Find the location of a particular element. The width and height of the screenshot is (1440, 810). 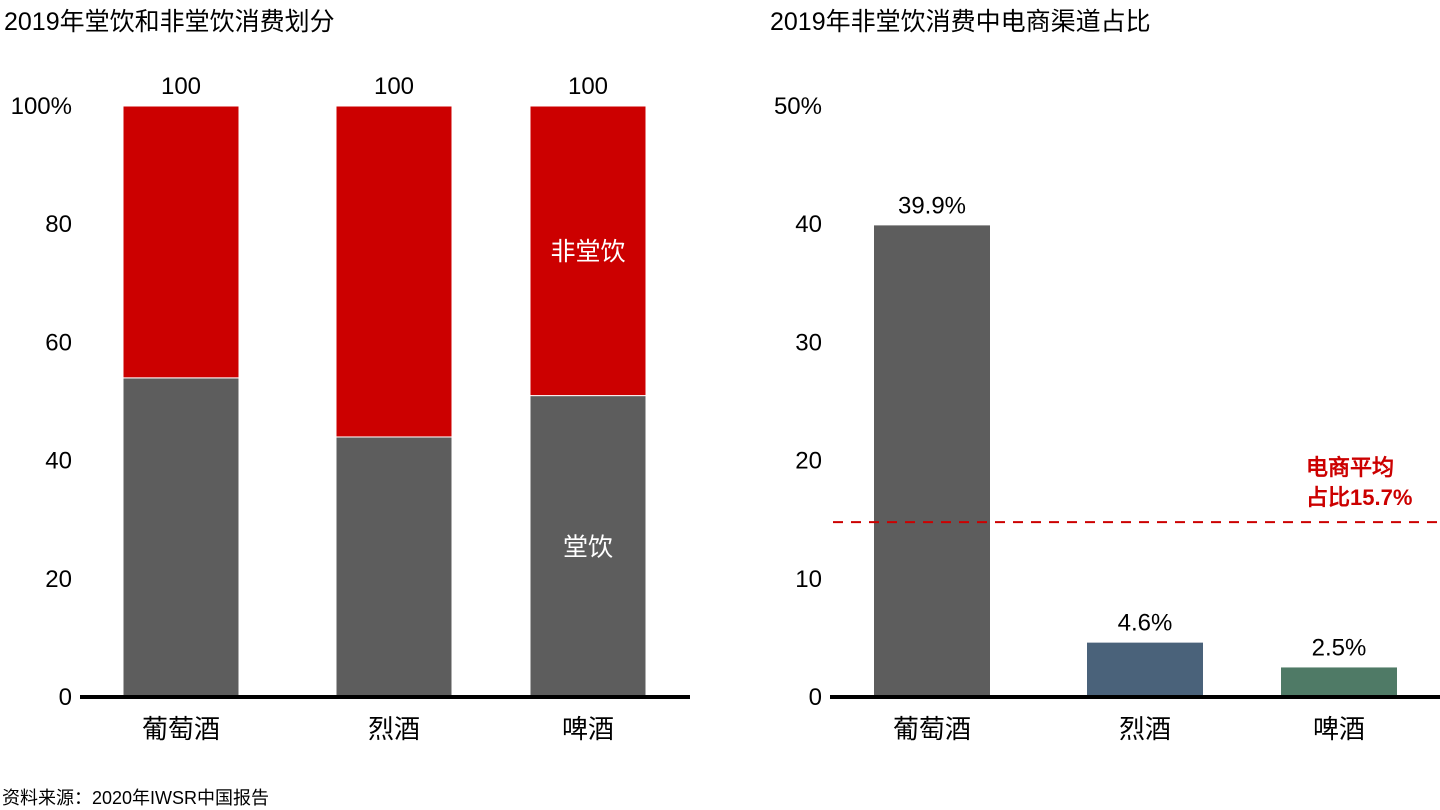

bar-value-label: 2.5% is located at coordinates (1339, 647).